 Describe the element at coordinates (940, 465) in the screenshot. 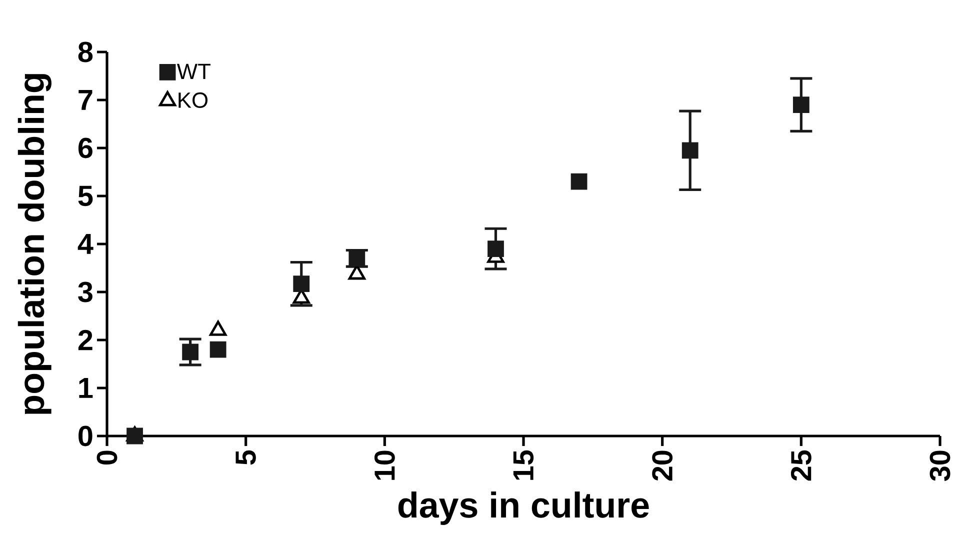

I see `x-tick-label: 30` at that location.